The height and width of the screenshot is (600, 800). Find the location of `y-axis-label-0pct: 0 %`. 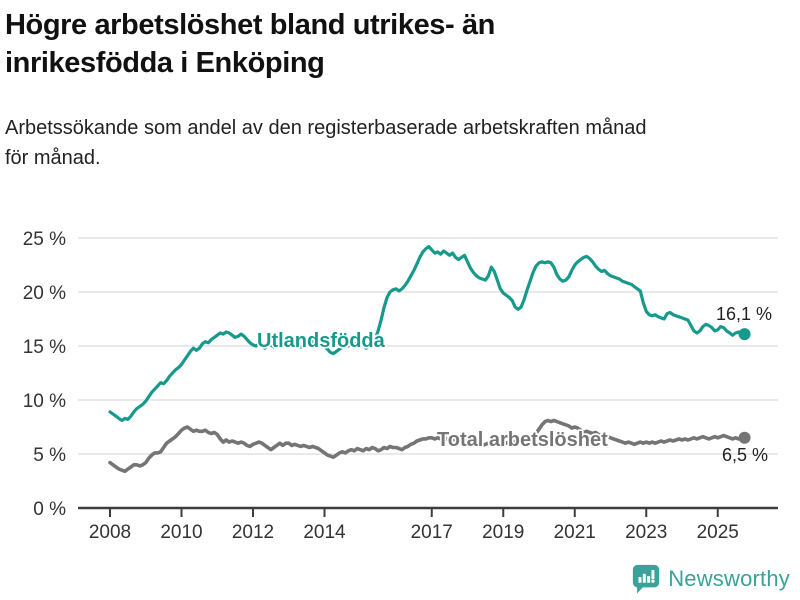

y-axis-label-0pct: 0 % is located at coordinates (49, 509).